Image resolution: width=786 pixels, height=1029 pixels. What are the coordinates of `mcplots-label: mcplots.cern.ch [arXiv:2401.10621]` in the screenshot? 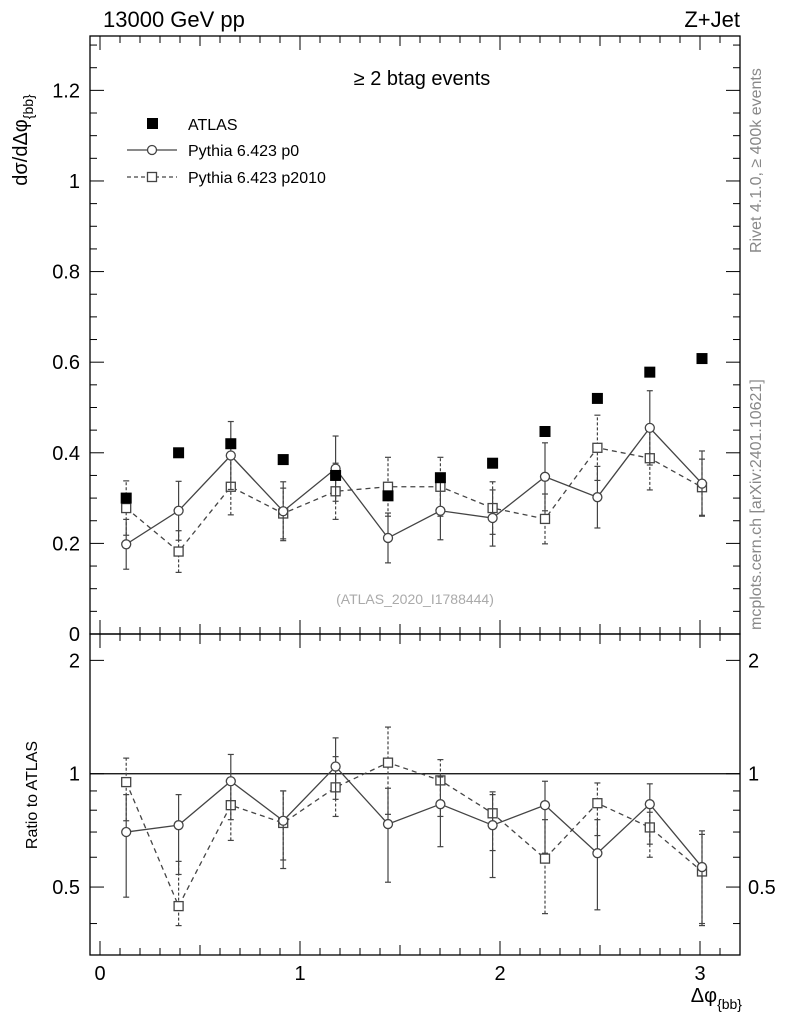 It's located at (756, 504).